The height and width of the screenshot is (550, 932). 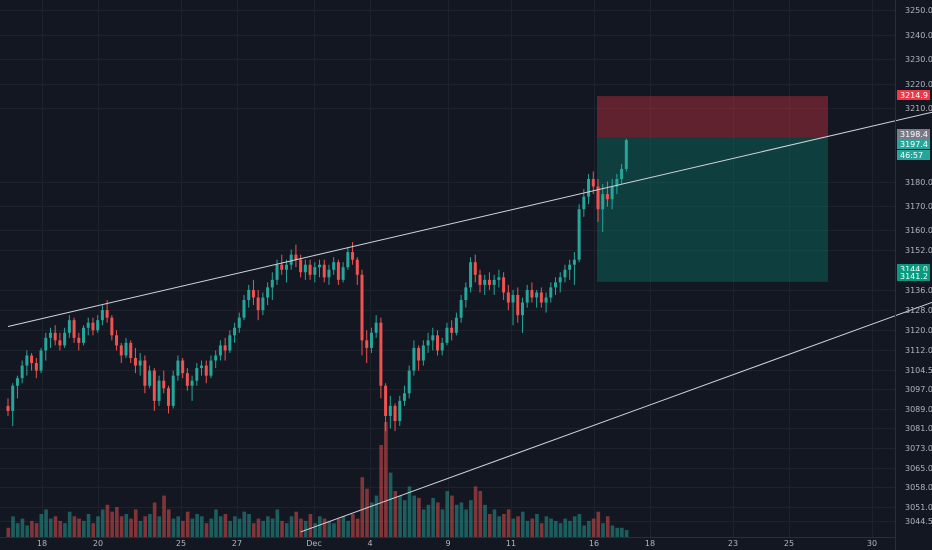 I want to click on stop-loss-zone, so click(x=712, y=117).